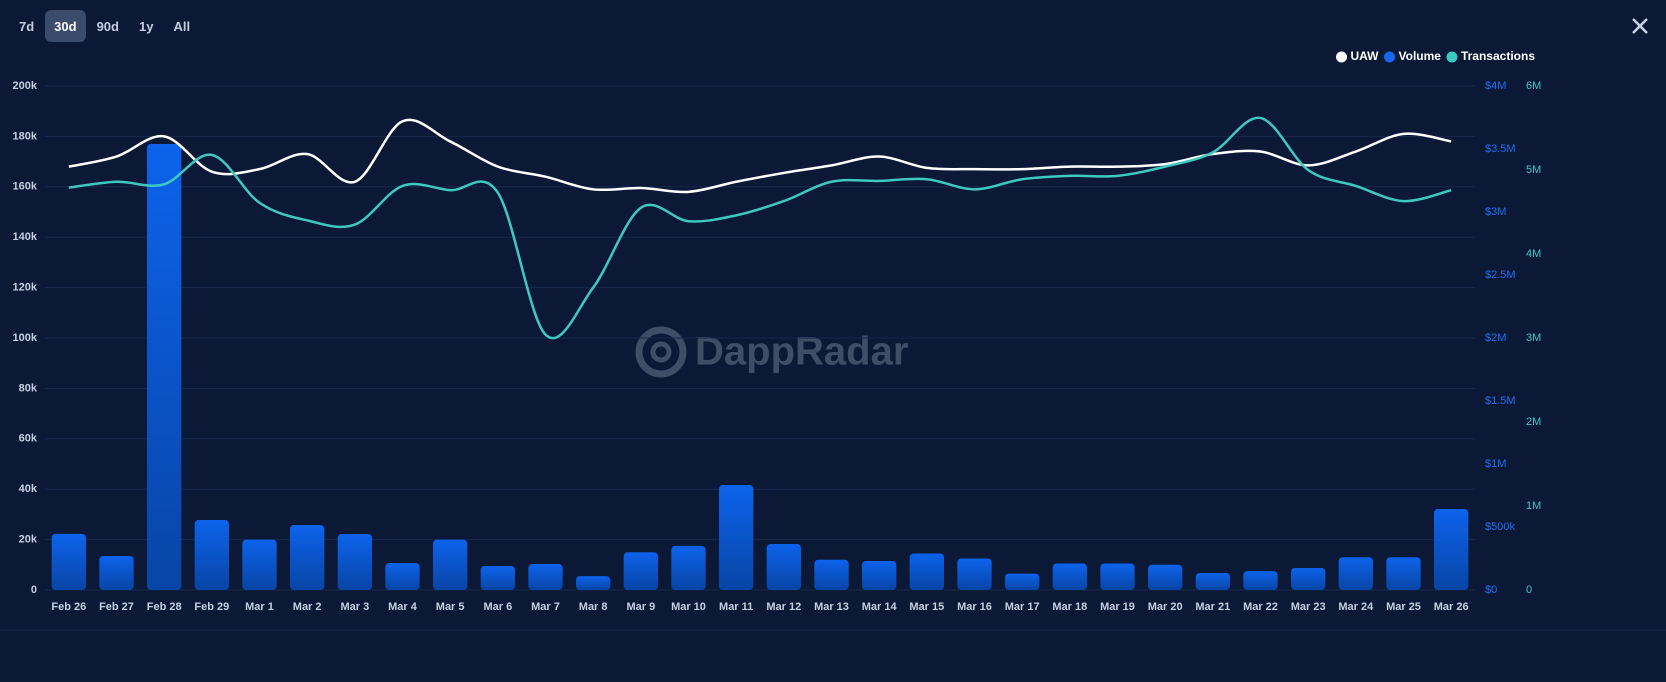  What do you see at coordinates (801, 352) in the screenshot?
I see `watermark-text: DappRadar` at bounding box center [801, 352].